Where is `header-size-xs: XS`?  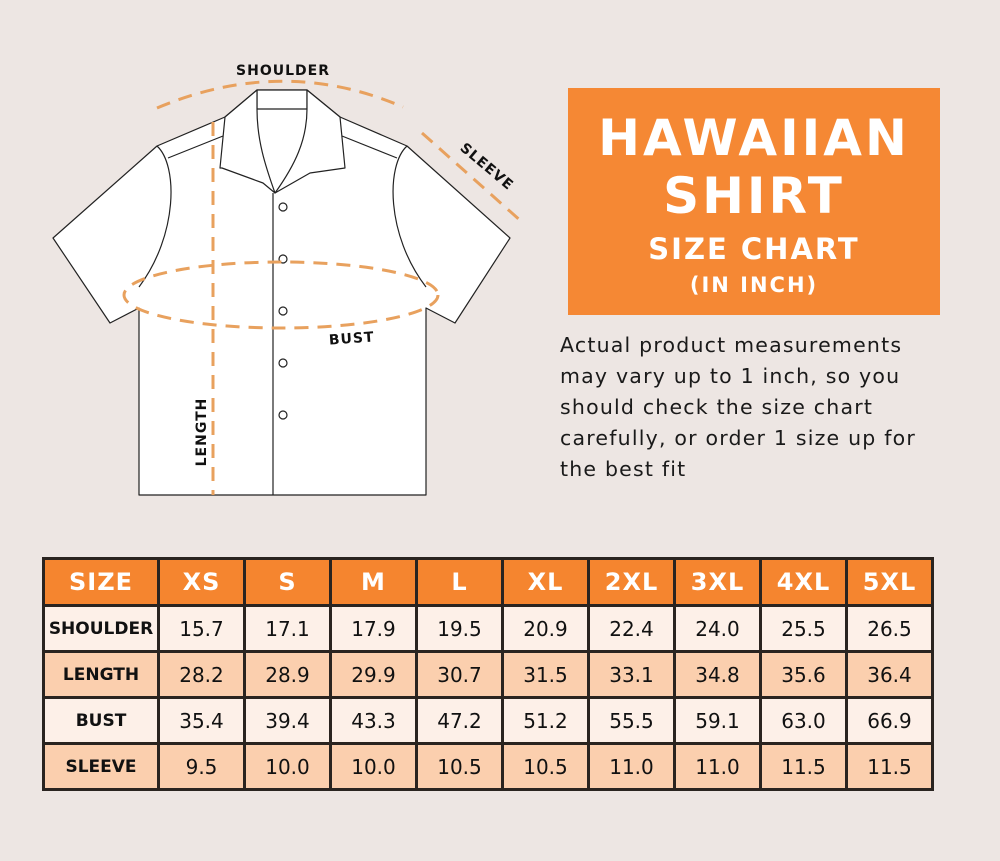 header-size-xs: XS is located at coordinates (201, 582).